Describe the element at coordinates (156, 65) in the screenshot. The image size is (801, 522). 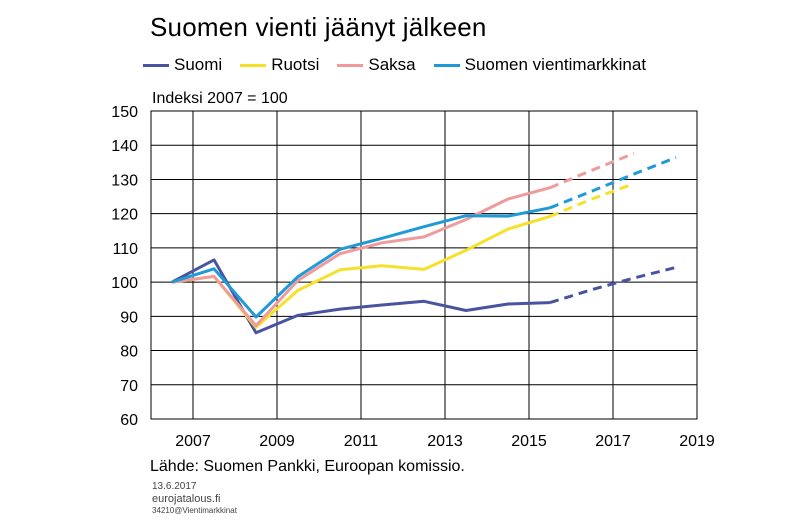
I see `legend-swatch-suomi` at that location.